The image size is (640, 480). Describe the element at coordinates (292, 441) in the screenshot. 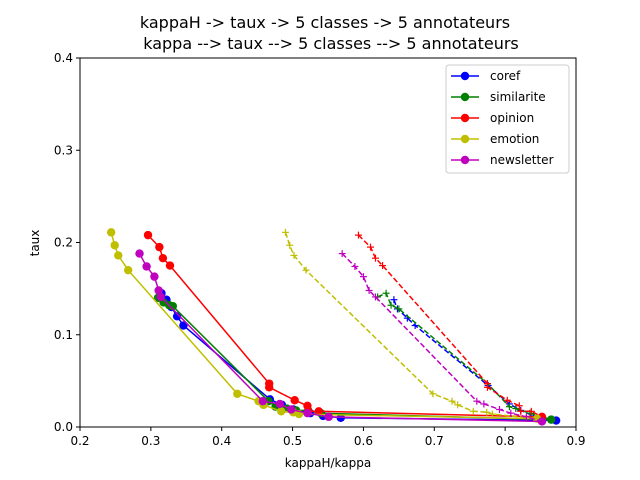

I see `x-tick-label: 0.5` at that location.